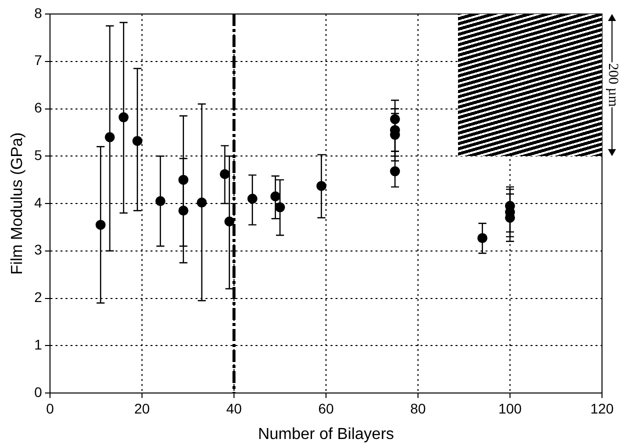  I want to click on y-tick-label: 8, so click(38, 12).